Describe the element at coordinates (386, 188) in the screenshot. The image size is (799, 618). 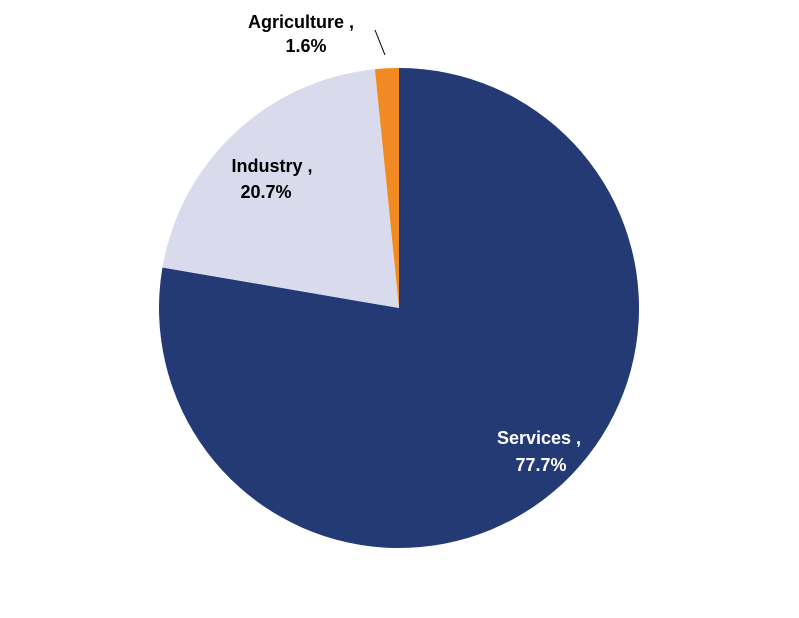
I see `pie-slice-agriculture` at that location.